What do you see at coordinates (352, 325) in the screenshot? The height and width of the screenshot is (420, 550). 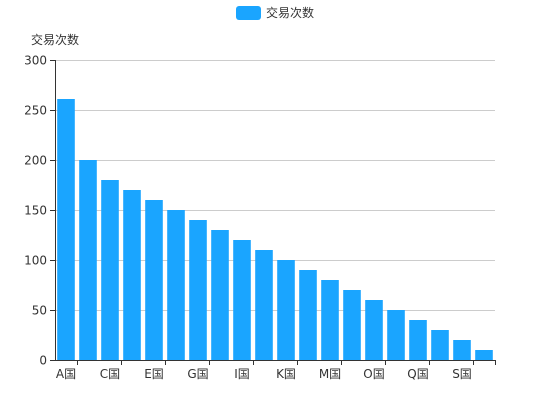 I see `bar-N国` at bounding box center [352, 325].